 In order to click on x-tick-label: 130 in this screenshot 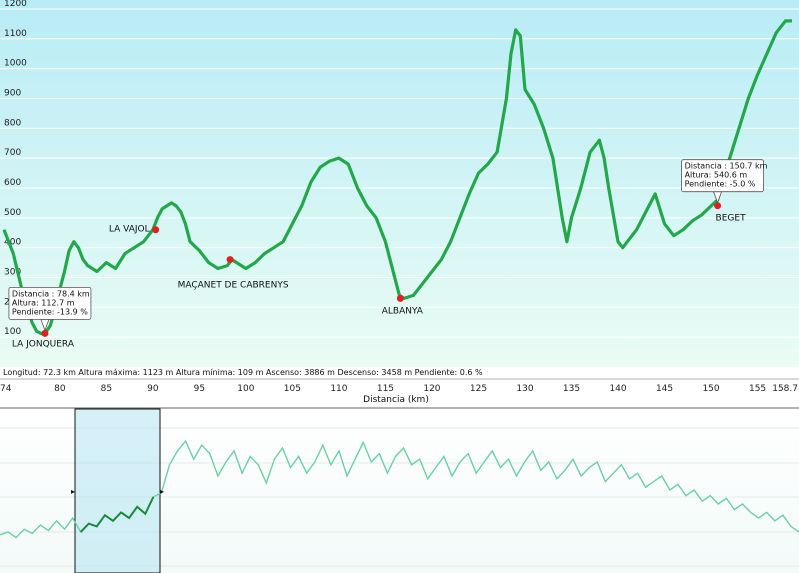, I will do `click(524, 389)`.